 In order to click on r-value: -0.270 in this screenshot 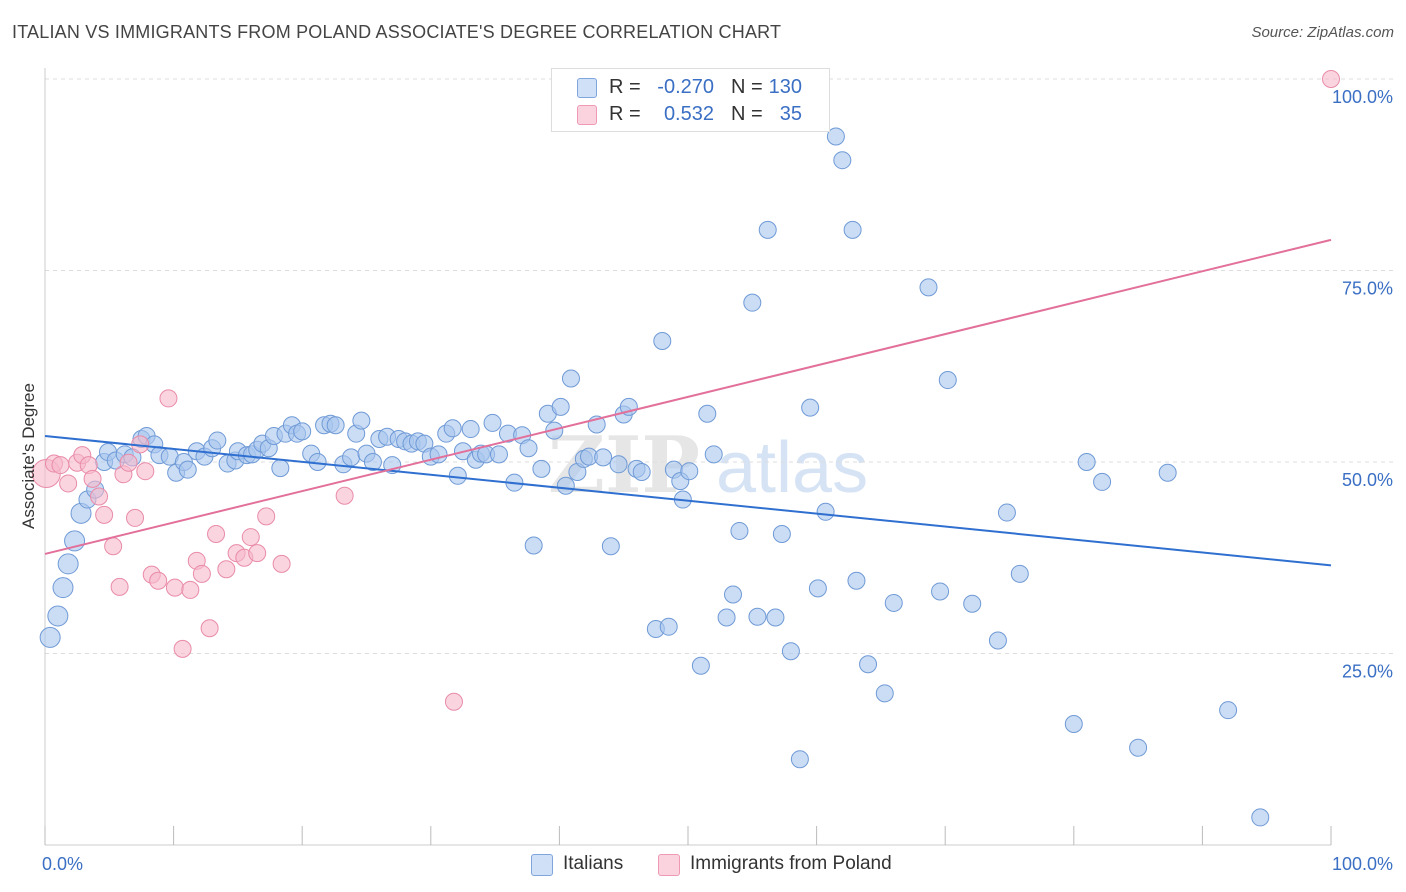, I will do `click(685, 87)`.